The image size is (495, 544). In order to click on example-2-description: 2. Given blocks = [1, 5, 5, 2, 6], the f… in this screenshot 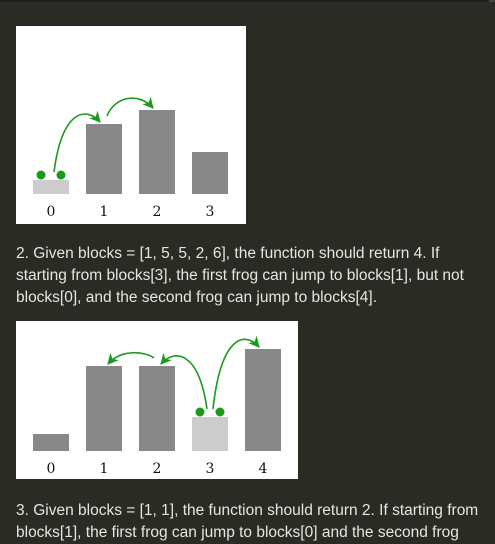, I will do `click(255, 276)`.